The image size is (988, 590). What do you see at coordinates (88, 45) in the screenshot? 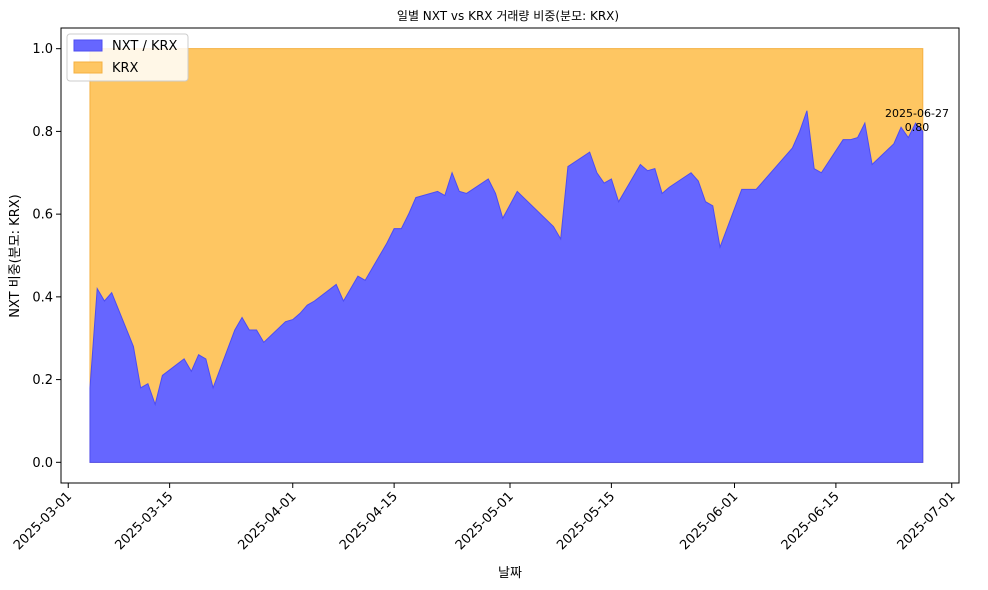
I see `legend-swatch-nxt` at bounding box center [88, 45].